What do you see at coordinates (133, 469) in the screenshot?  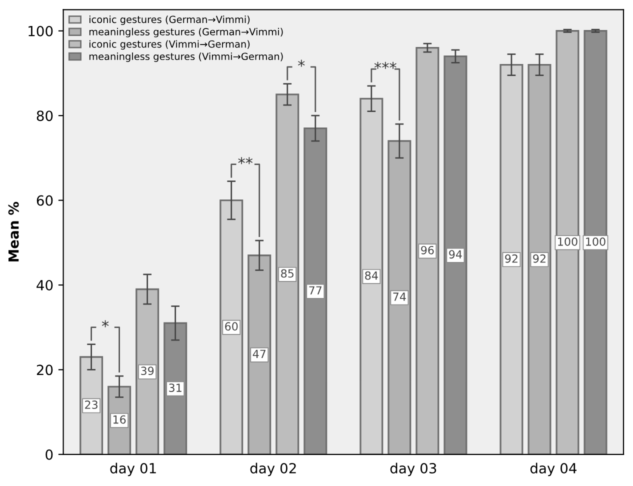 I see `x-tick-label: day 01` at bounding box center [133, 469].